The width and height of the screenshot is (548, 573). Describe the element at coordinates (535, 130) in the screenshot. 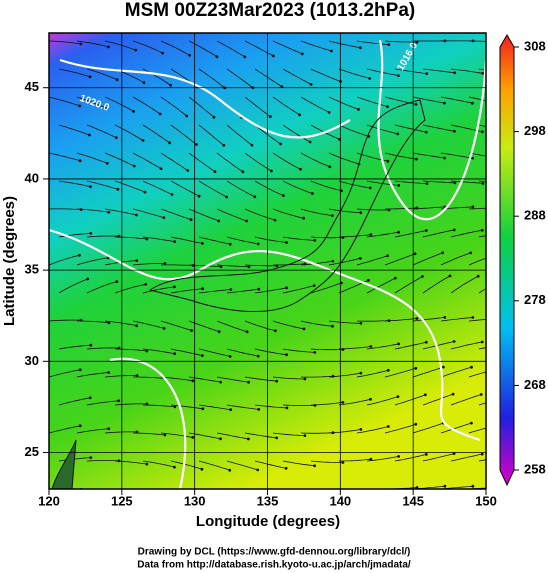

I see `colorbar-tick-label: 298` at that location.